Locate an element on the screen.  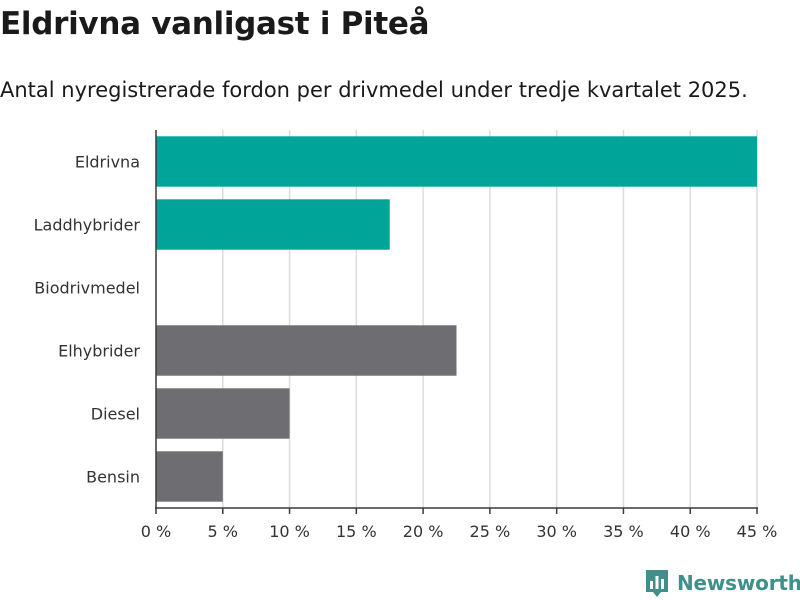
x-tick-label: 40 % is located at coordinates (690, 531).